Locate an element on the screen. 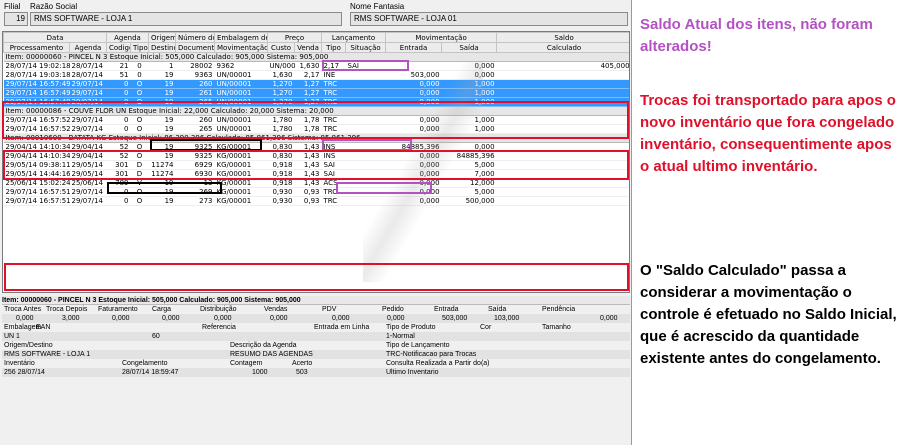  table-cell: 28/07/14 19:02:18 is located at coordinates (36, 66).